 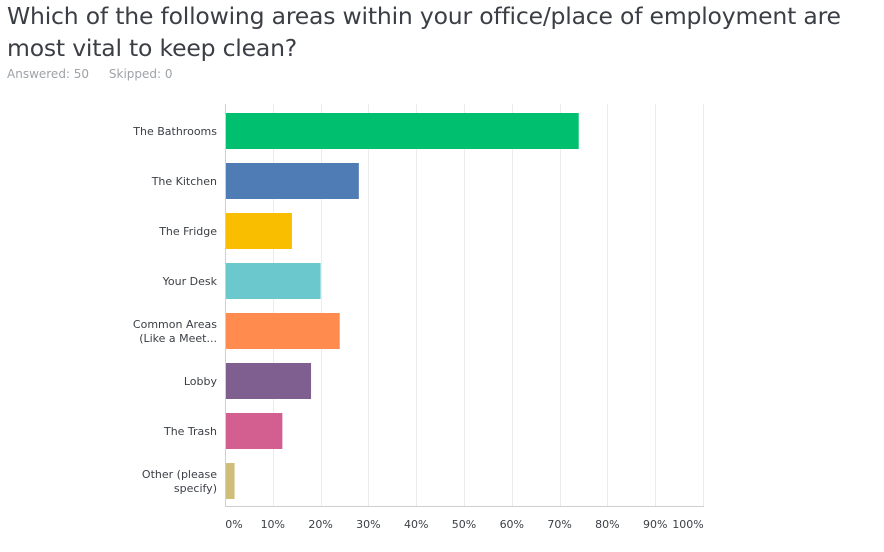 I want to click on category-label: The Fridge, so click(x=187, y=231).